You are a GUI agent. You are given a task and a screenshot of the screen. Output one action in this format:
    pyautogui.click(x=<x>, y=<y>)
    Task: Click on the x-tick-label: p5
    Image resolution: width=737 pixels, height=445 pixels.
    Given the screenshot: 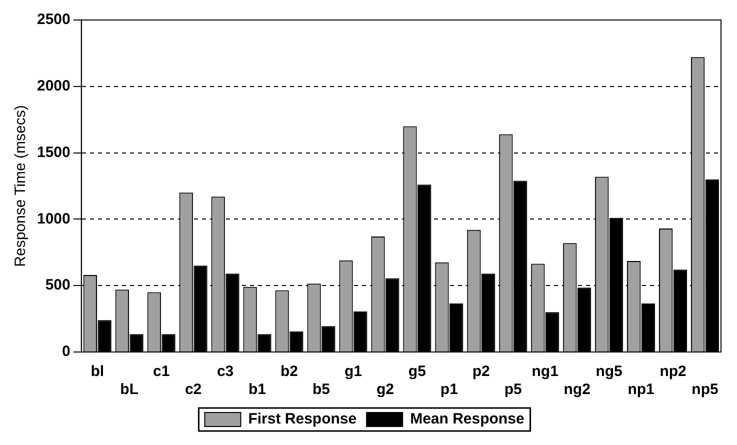 What is the action you would take?
    pyautogui.click(x=513, y=389)
    